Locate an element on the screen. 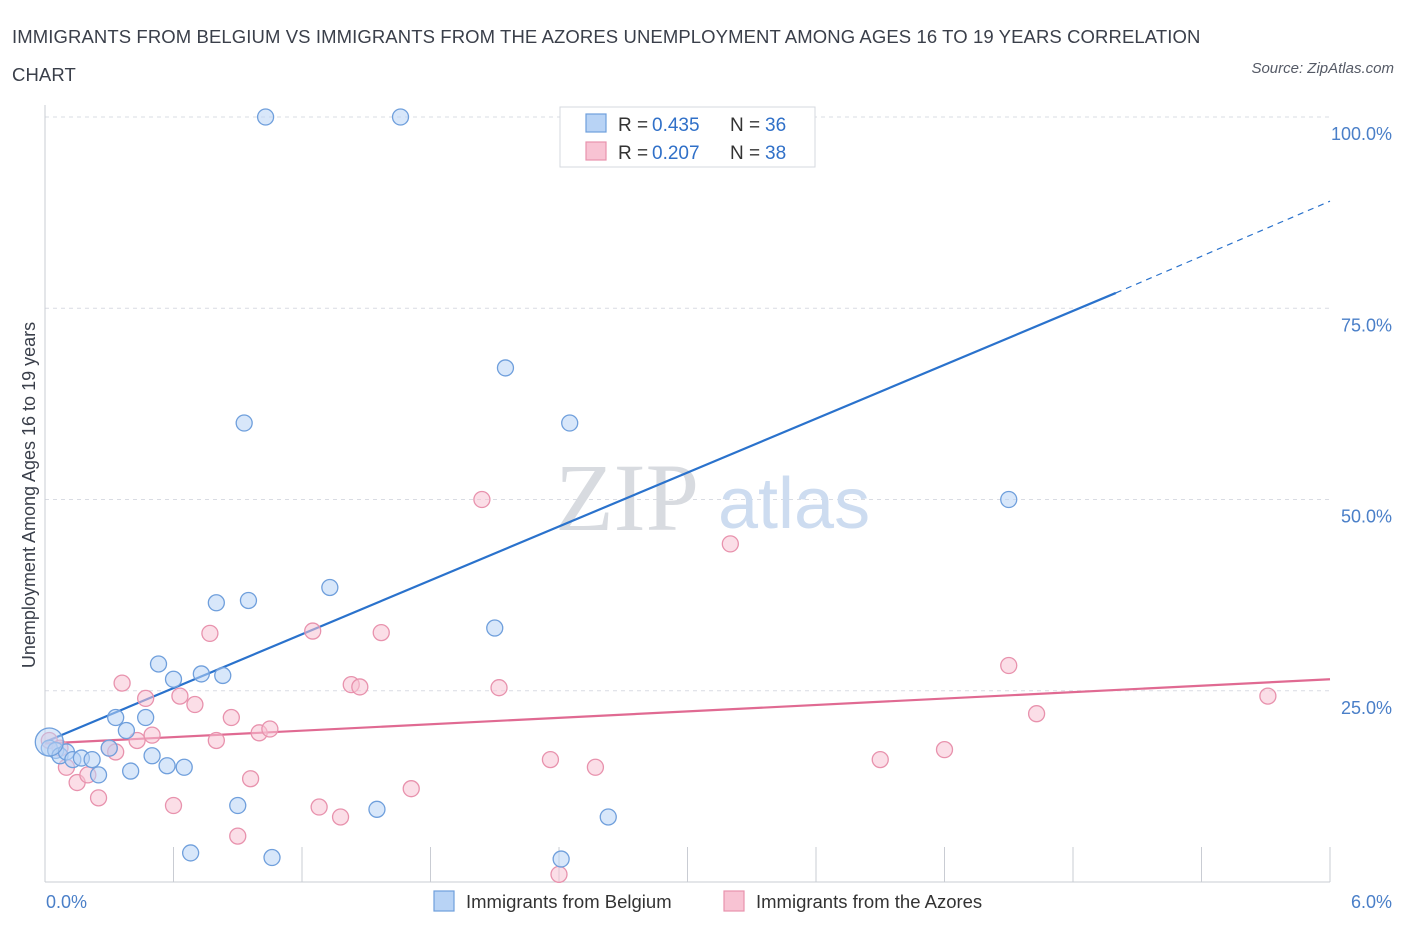  y-tick-labels: 100.0% 75.0% 50.0% 25.0% is located at coordinates (1361, 421).